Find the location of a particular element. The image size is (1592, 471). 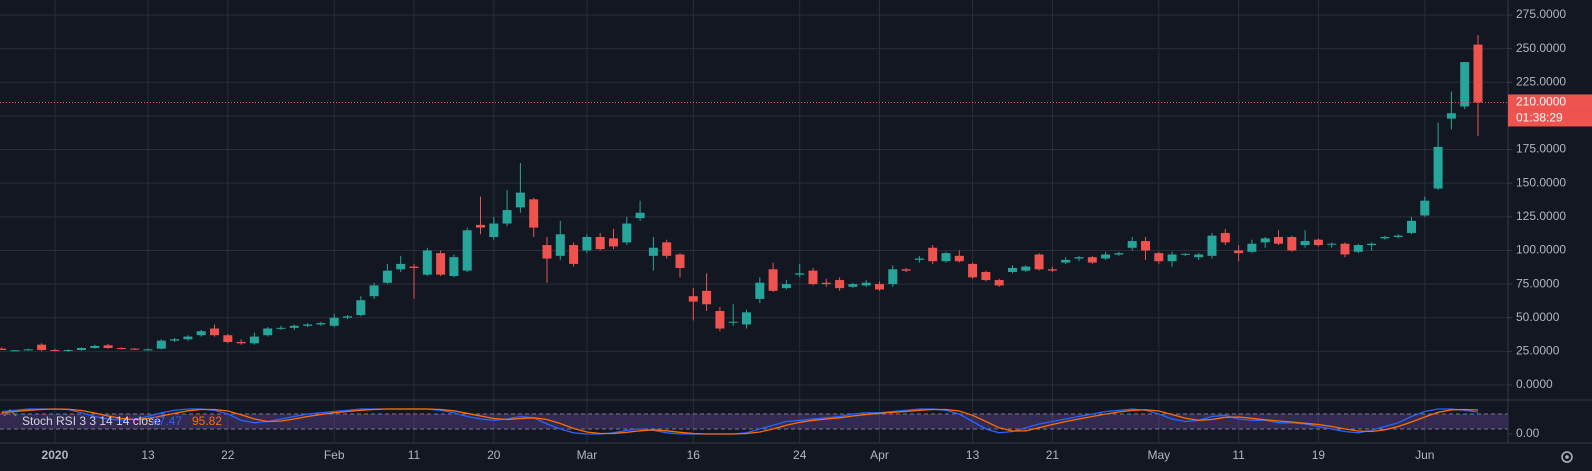

indicator-line is located at coordinates (740, 421).